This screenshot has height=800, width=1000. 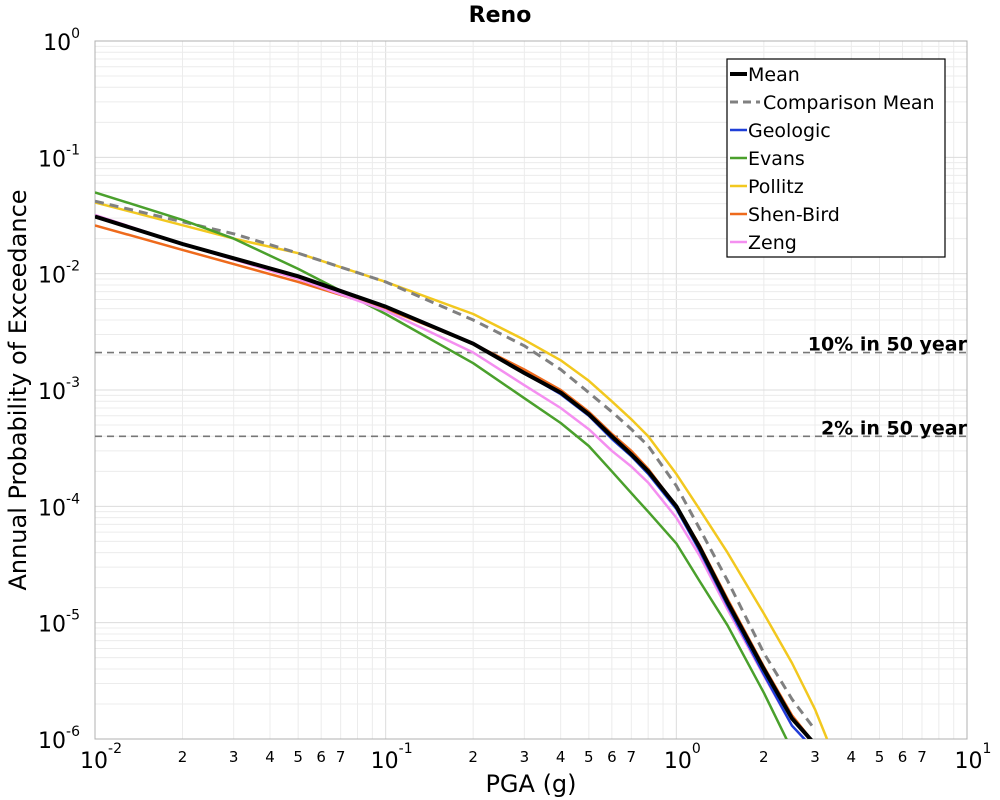 I want to click on y-tick-exponent: -5, so click(x=73, y=616).